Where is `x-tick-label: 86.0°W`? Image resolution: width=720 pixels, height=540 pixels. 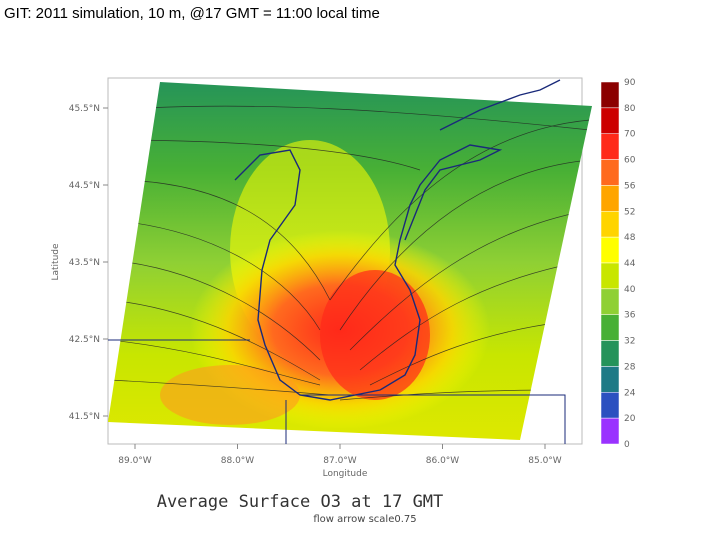 x-tick-label: 86.0°W is located at coordinates (443, 461).